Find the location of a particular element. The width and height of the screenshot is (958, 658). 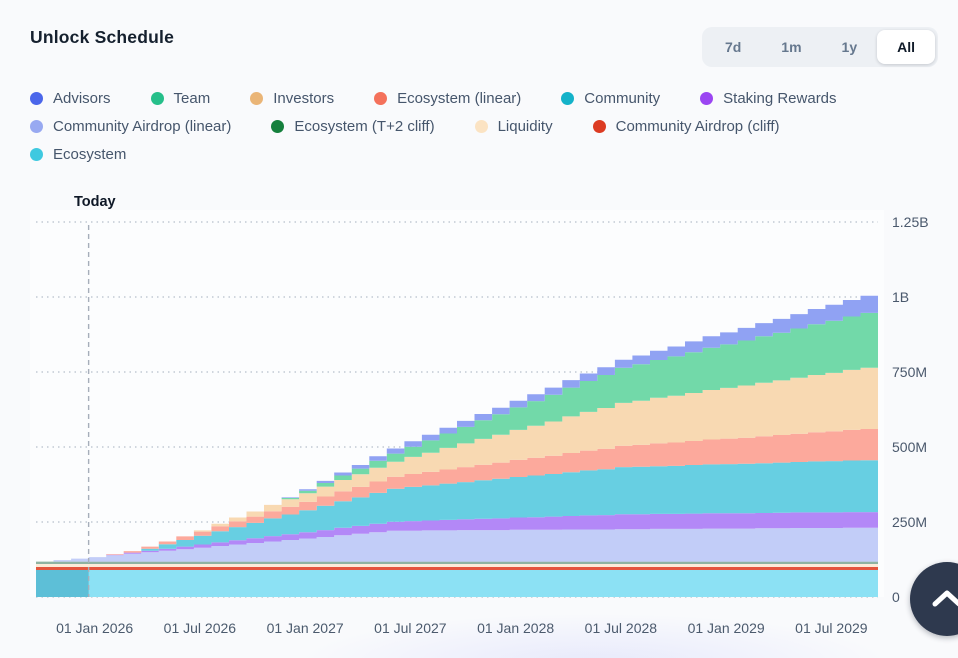

series-area-liquidity is located at coordinates (457, 565).